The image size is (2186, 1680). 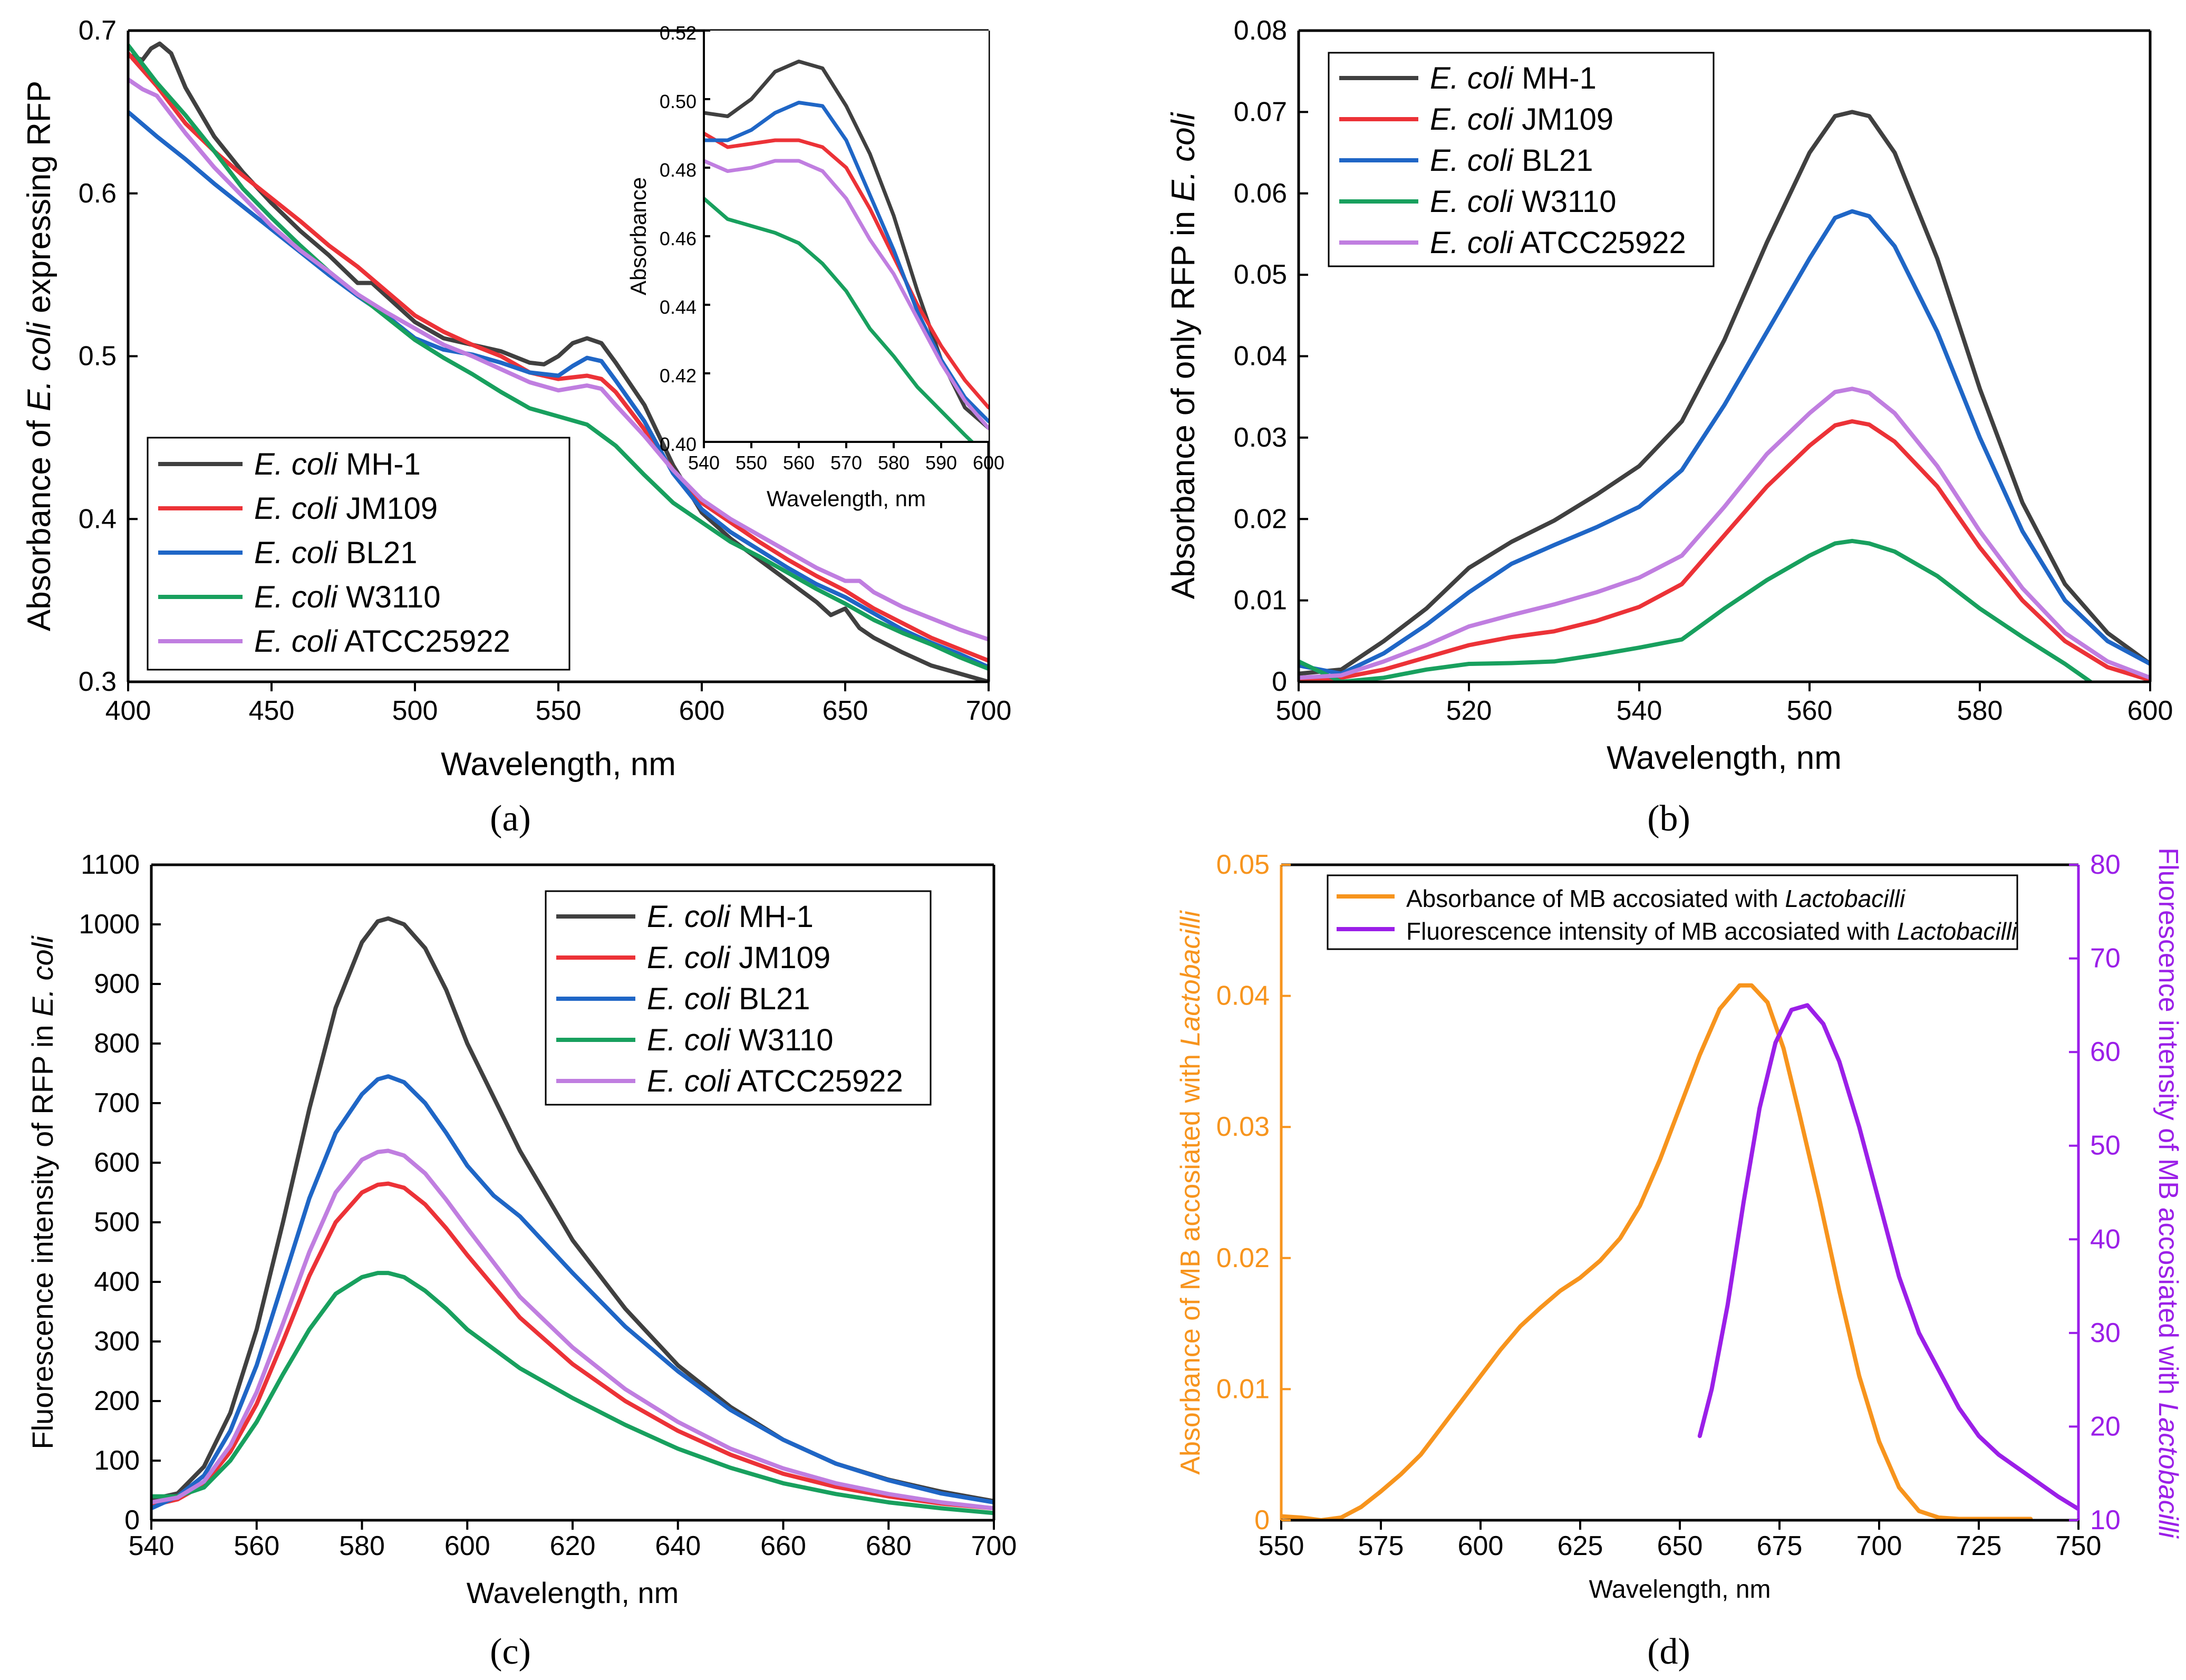 I want to click on panel-a-inset-plot-area, so click(x=846, y=251).